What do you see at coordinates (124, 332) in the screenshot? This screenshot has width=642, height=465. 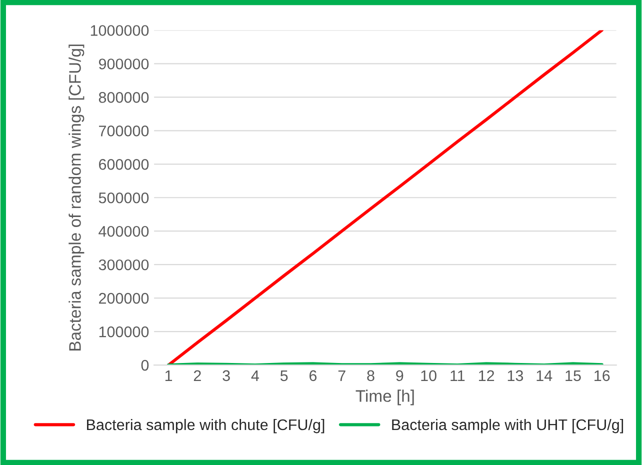 I see `y-tick-label: 100000` at bounding box center [124, 332].